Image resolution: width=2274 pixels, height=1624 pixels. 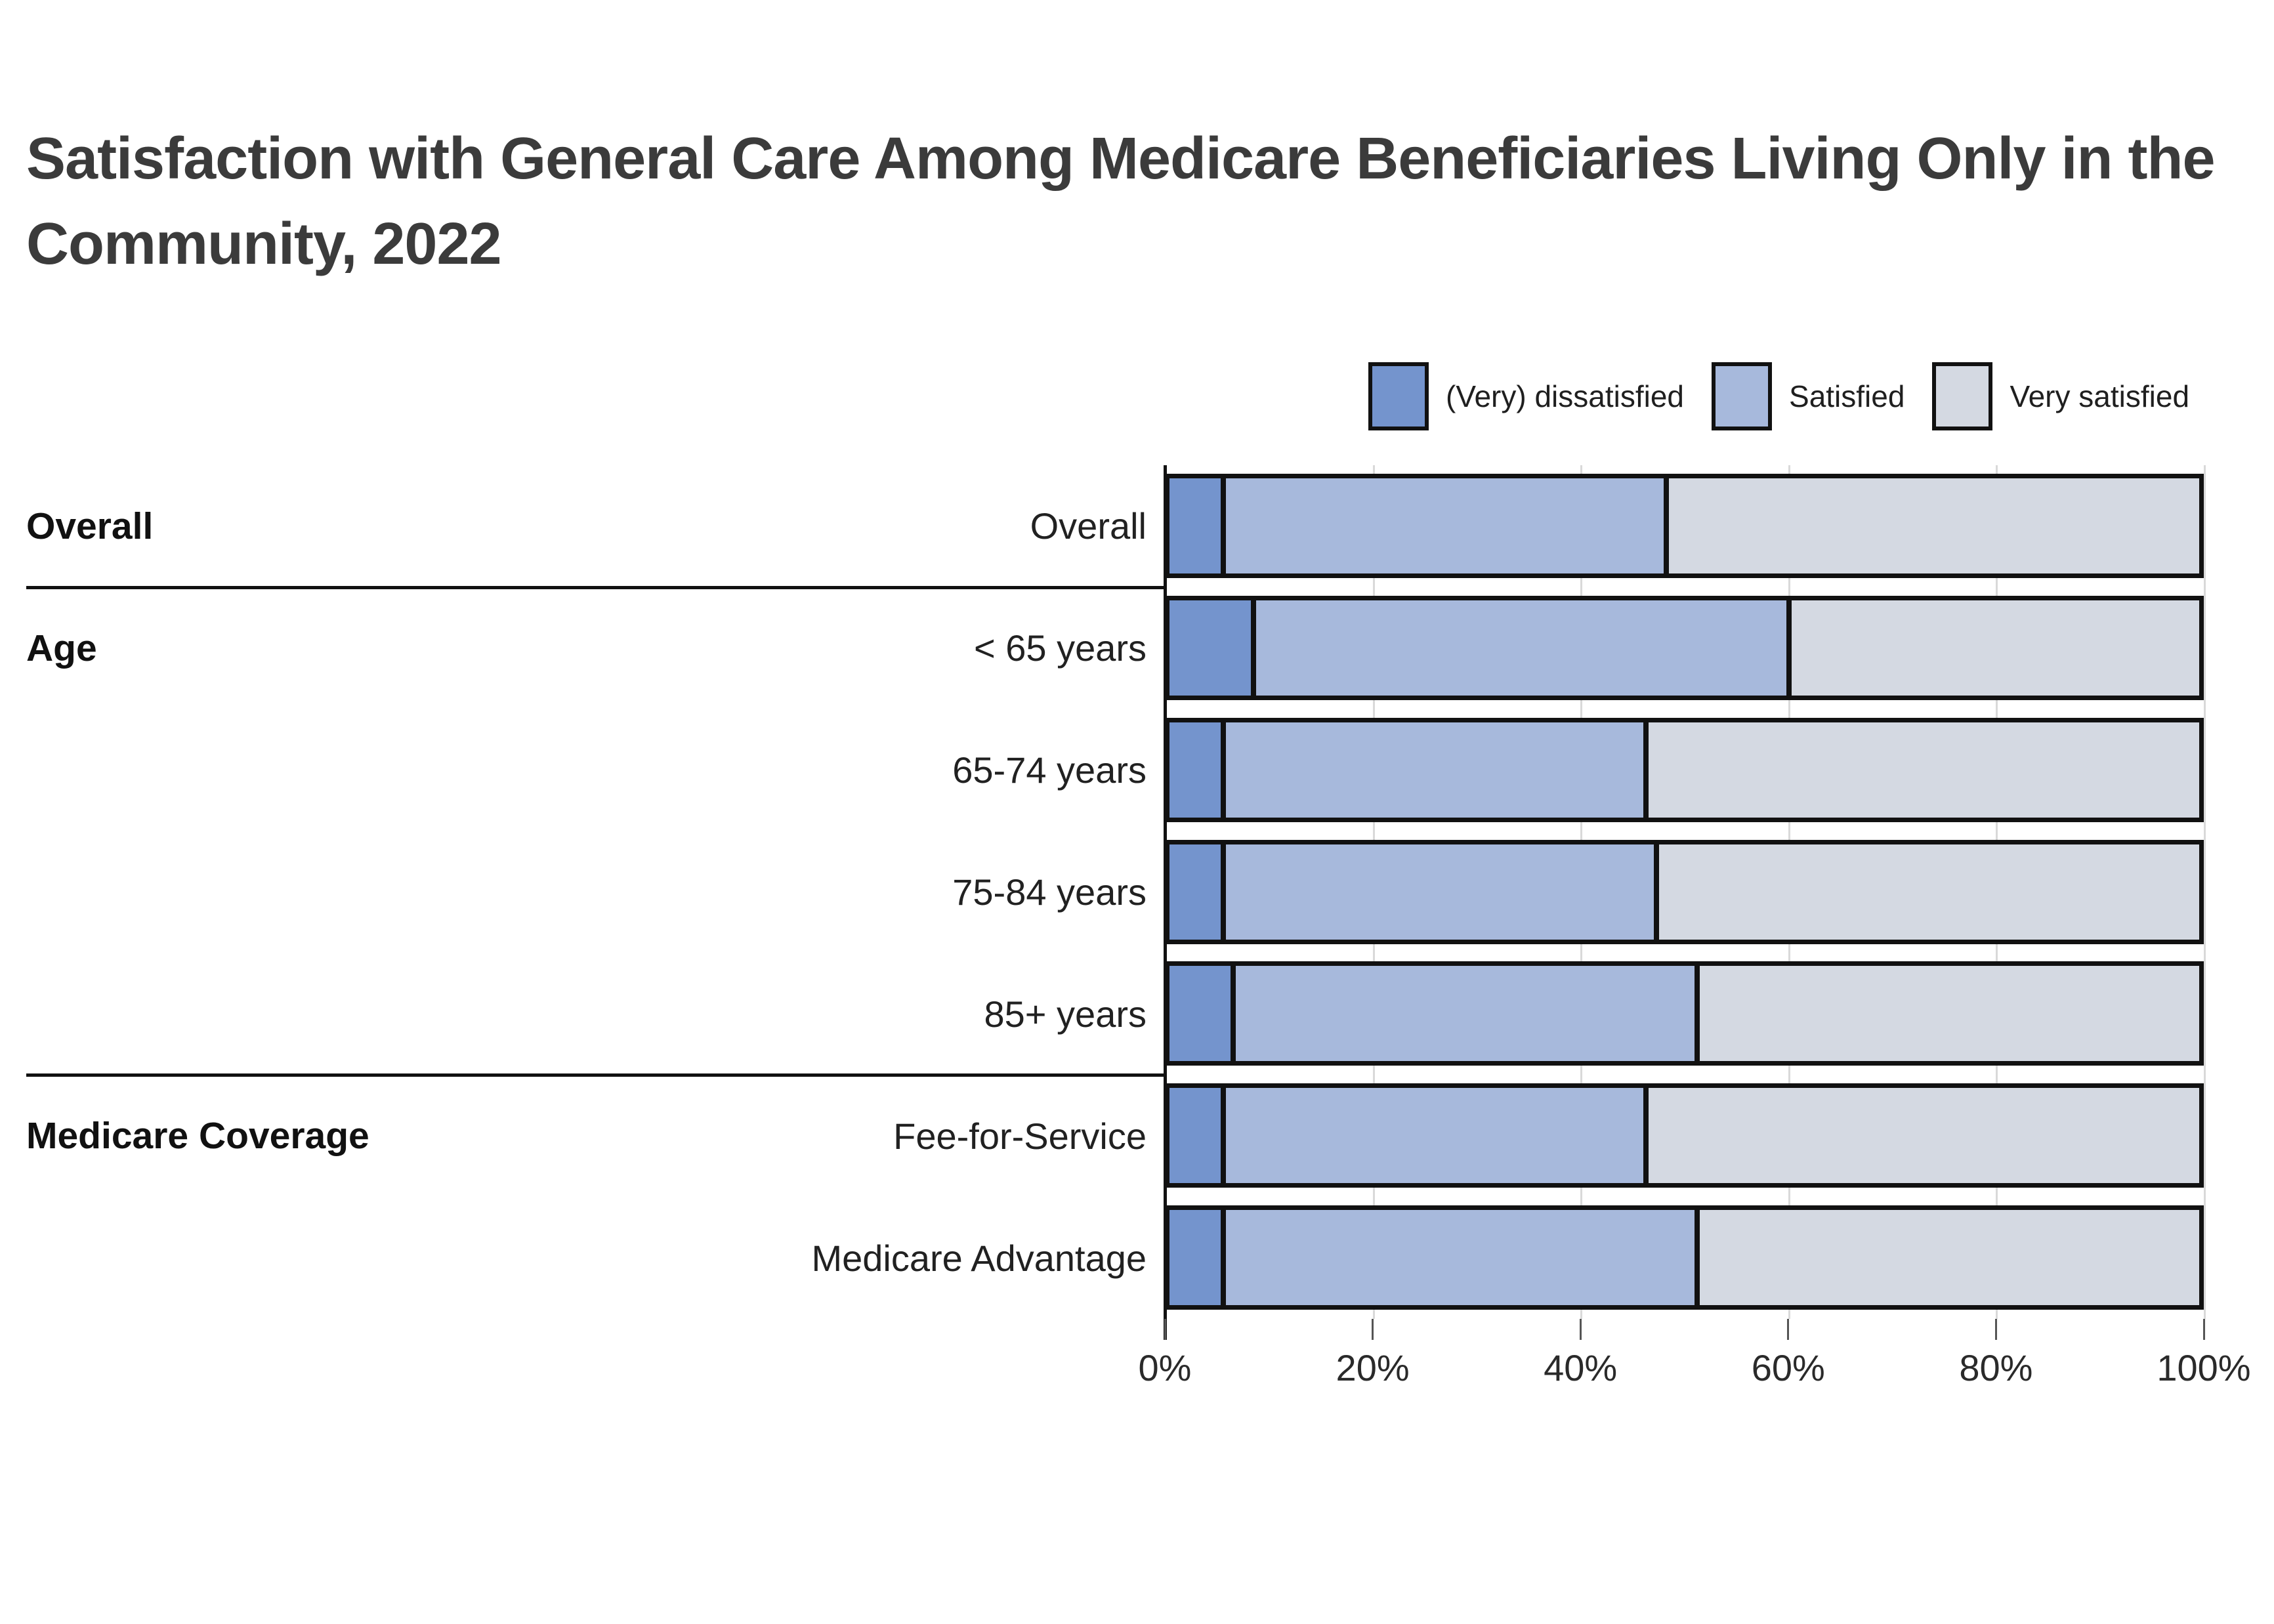 I want to click on legend-item-very-dissatisfied: (Very) dissatisfied, so click(x=1526, y=396).